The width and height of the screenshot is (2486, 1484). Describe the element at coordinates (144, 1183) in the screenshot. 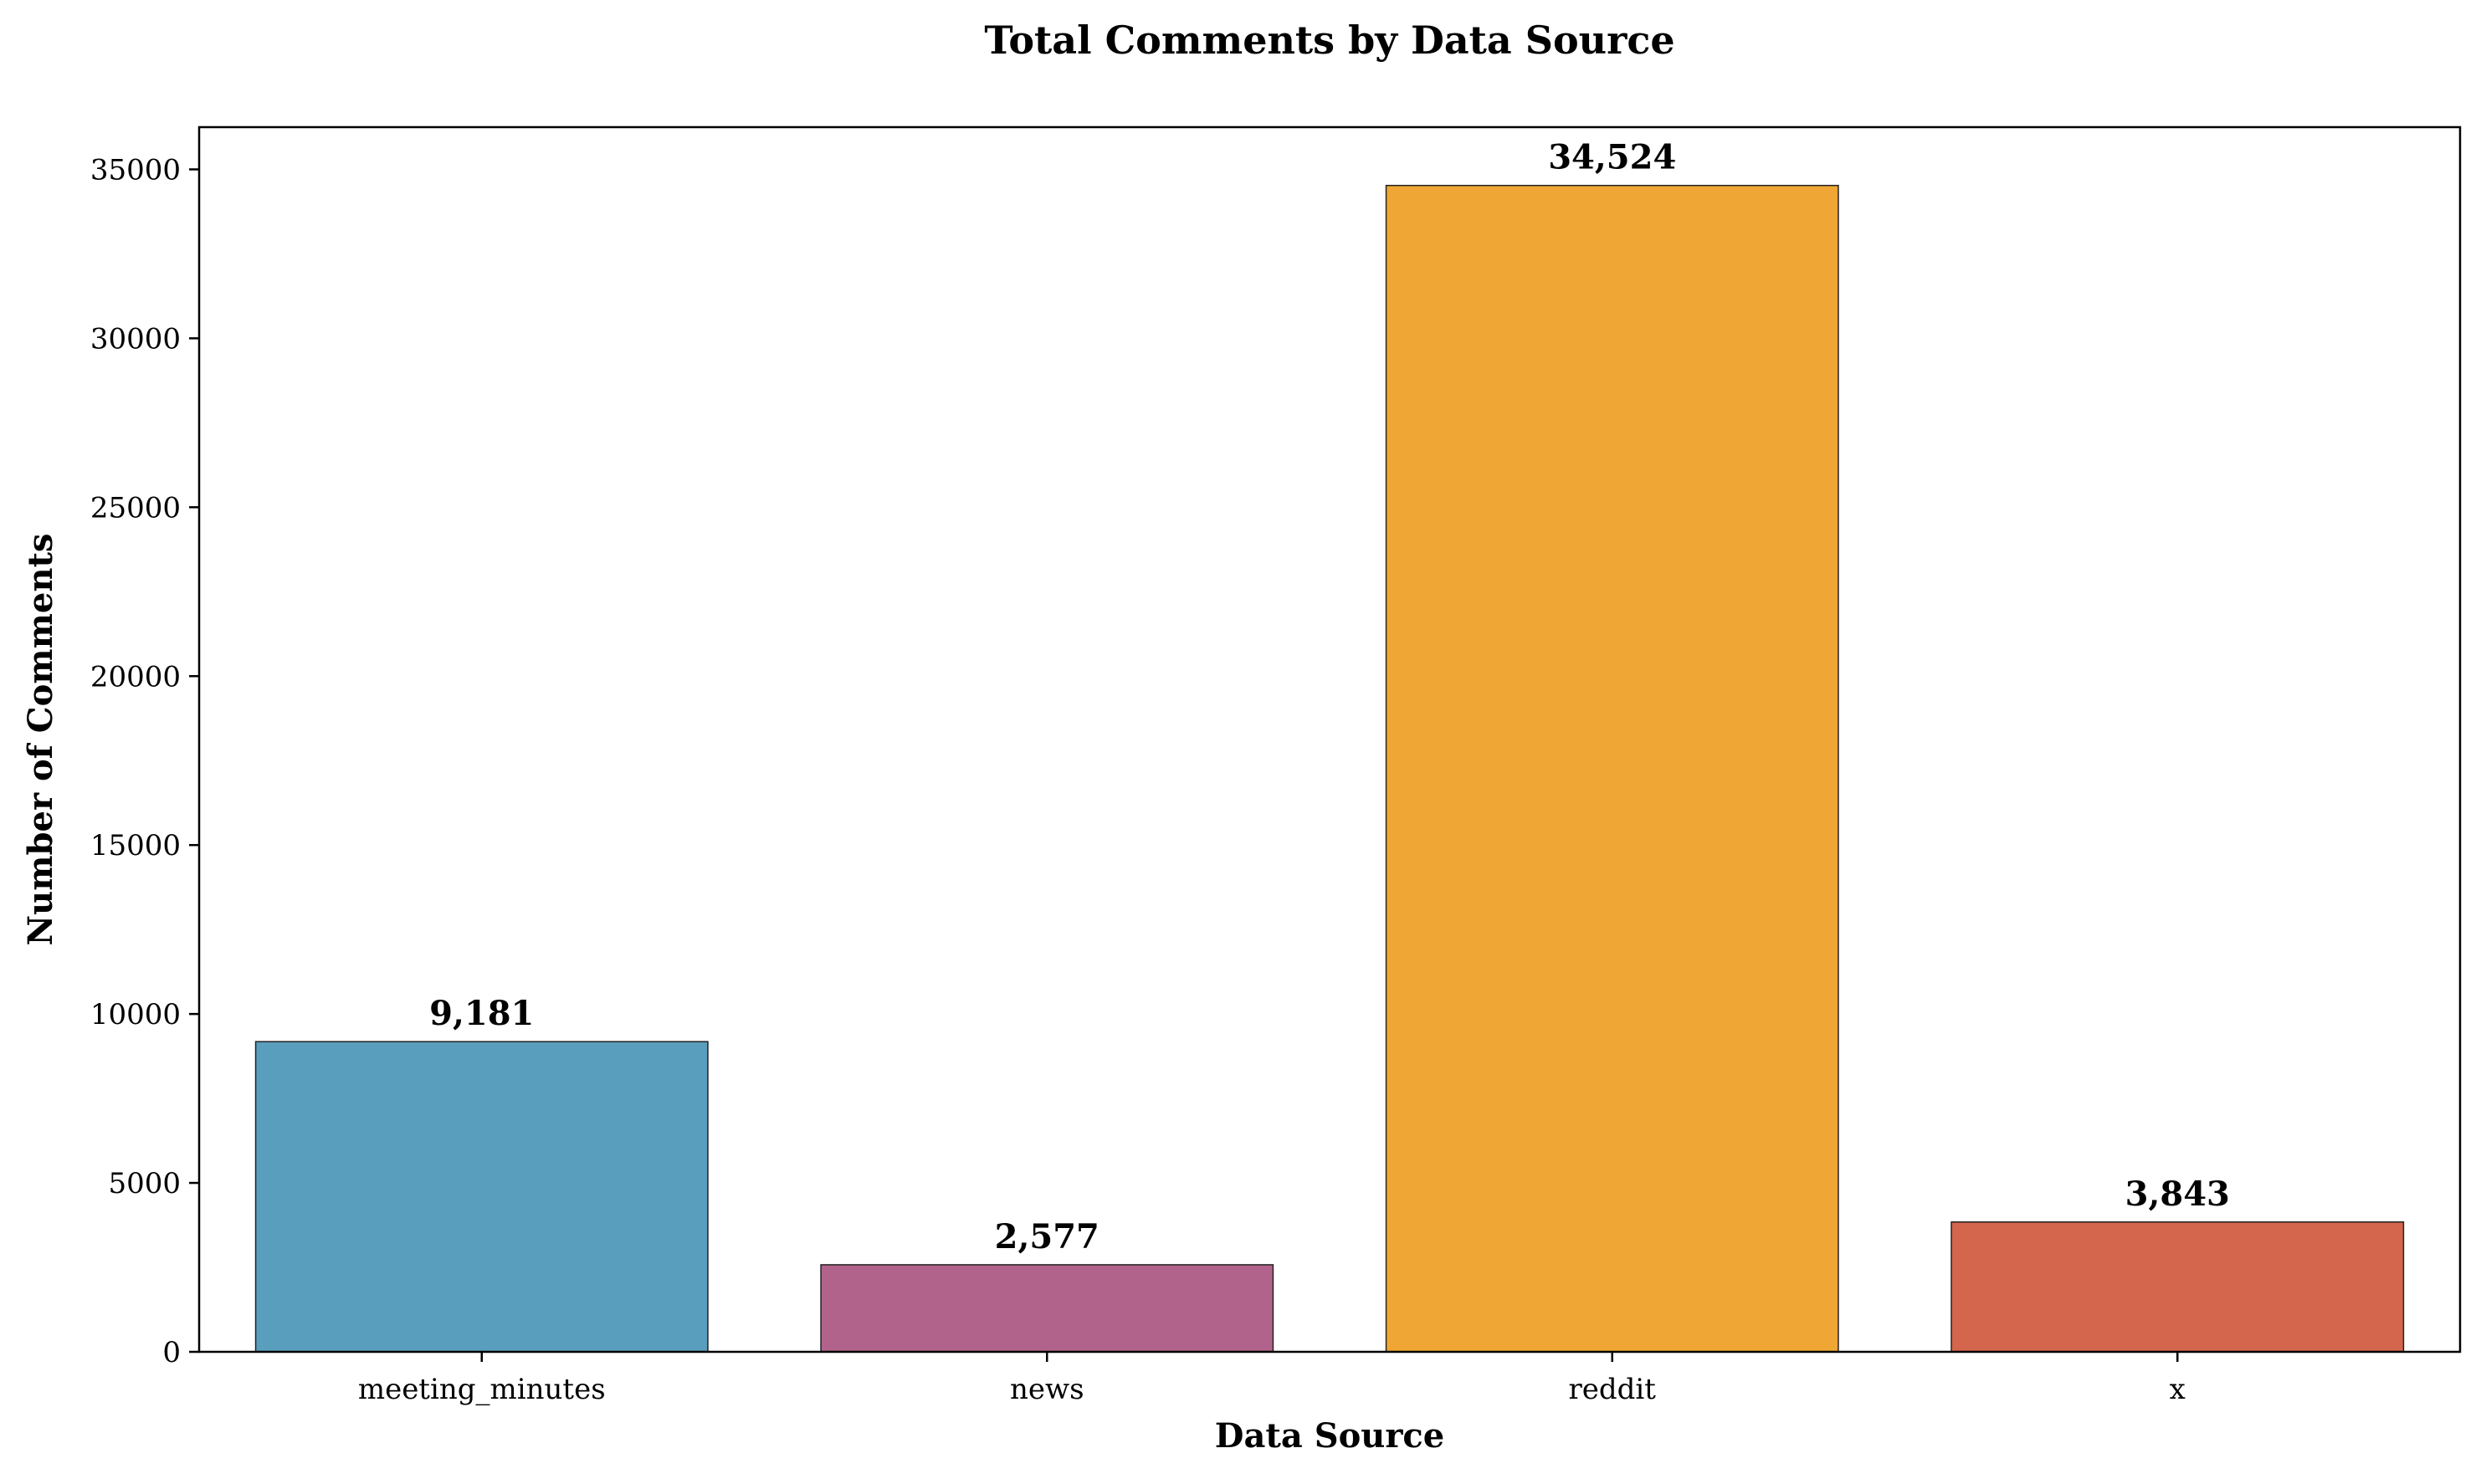

I see `y-tick-label: 5000` at that location.